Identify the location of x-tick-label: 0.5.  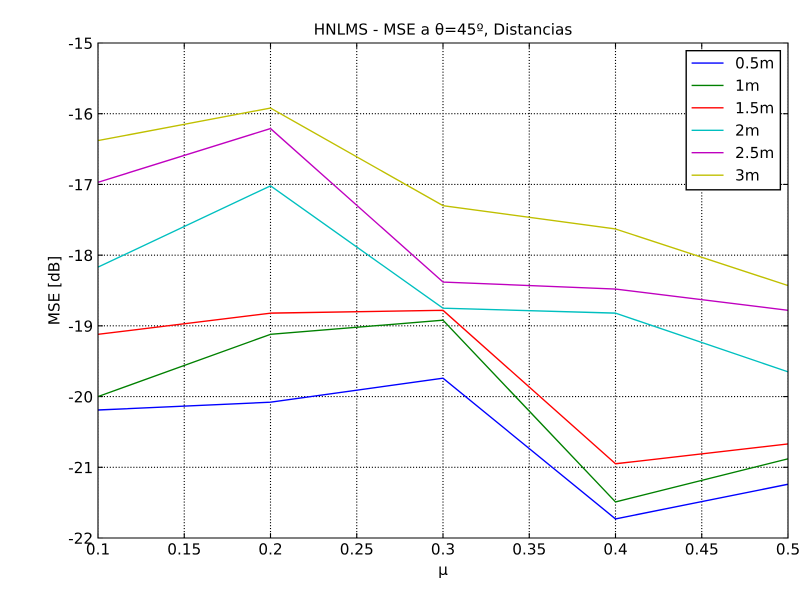
(787, 549).